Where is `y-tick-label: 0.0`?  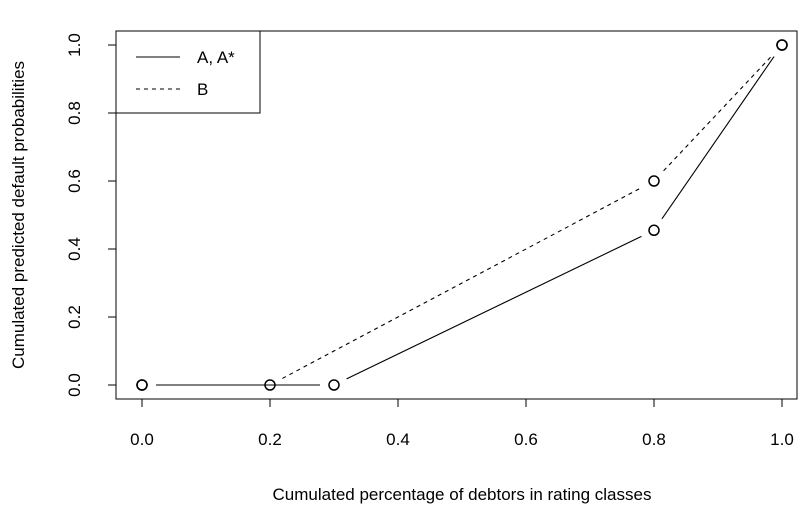 y-tick-label: 0.0 is located at coordinates (74, 385).